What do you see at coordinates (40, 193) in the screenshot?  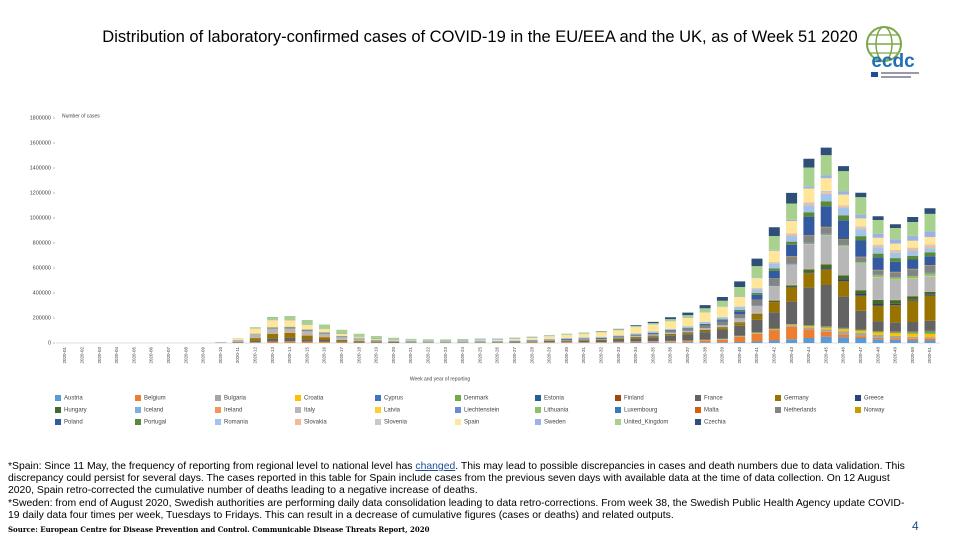 I see `y-tick-label: 1200000` at bounding box center [40, 193].